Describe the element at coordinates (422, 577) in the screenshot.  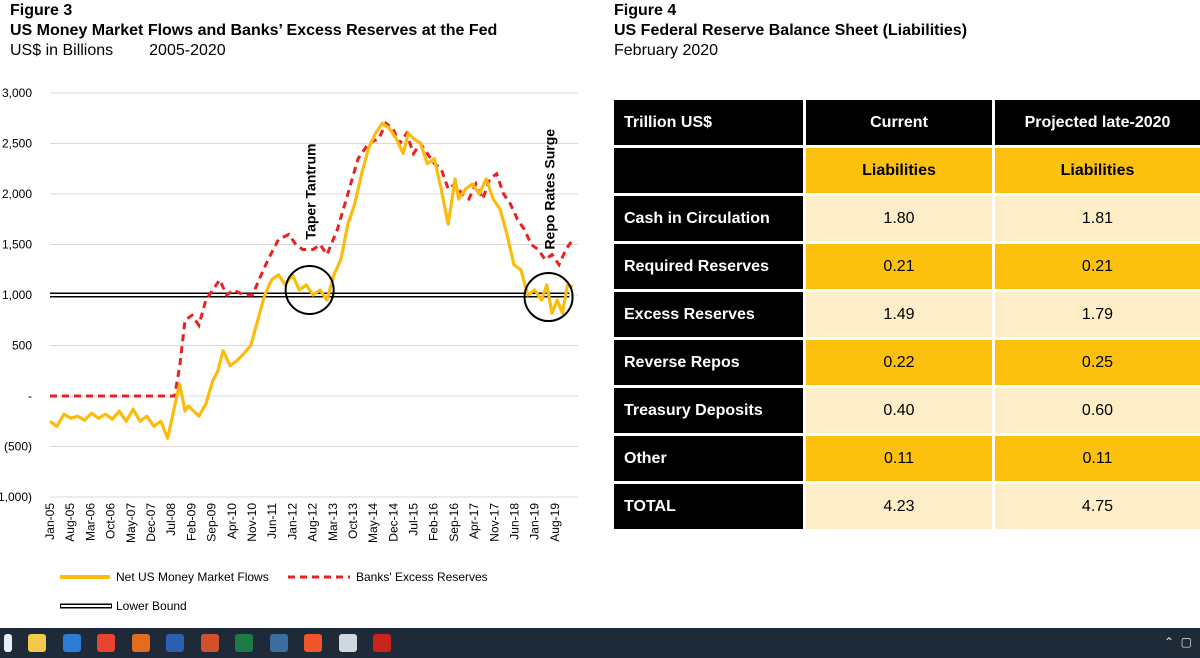
I see `legend-label: Banks' Excess Reserves` at that location.